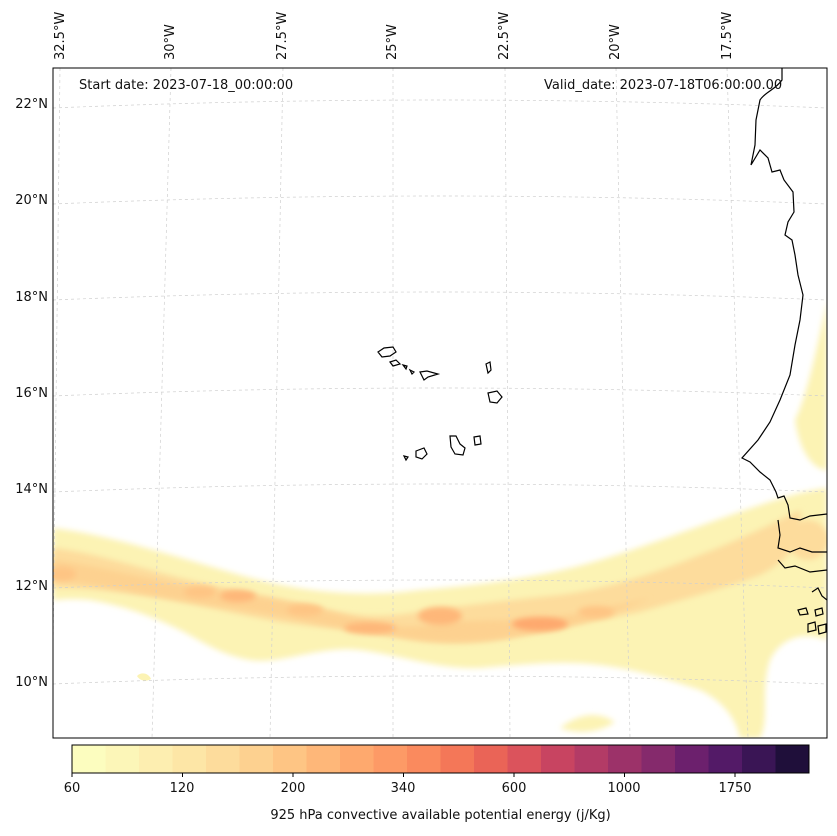  I want to click on lat-tick-label: 20°N, so click(31, 200).